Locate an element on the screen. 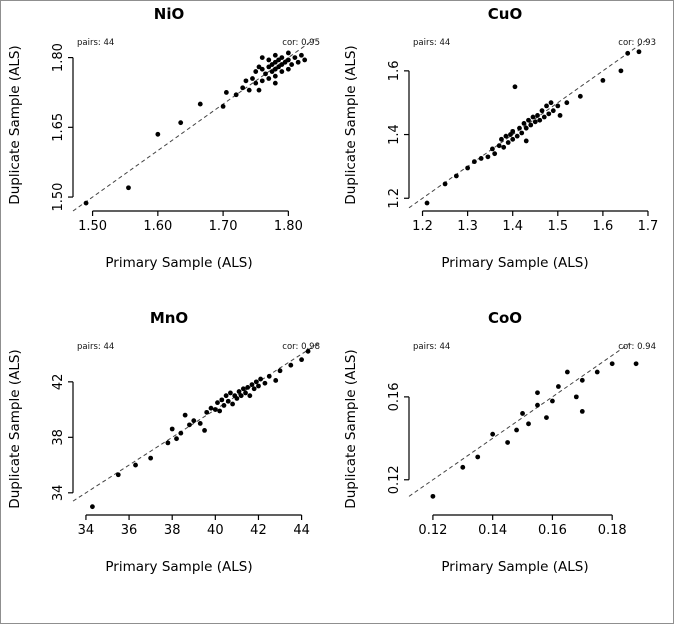 The width and height of the screenshot is (674, 624). svg-text: 1.5 is located at coordinates (557, 226).